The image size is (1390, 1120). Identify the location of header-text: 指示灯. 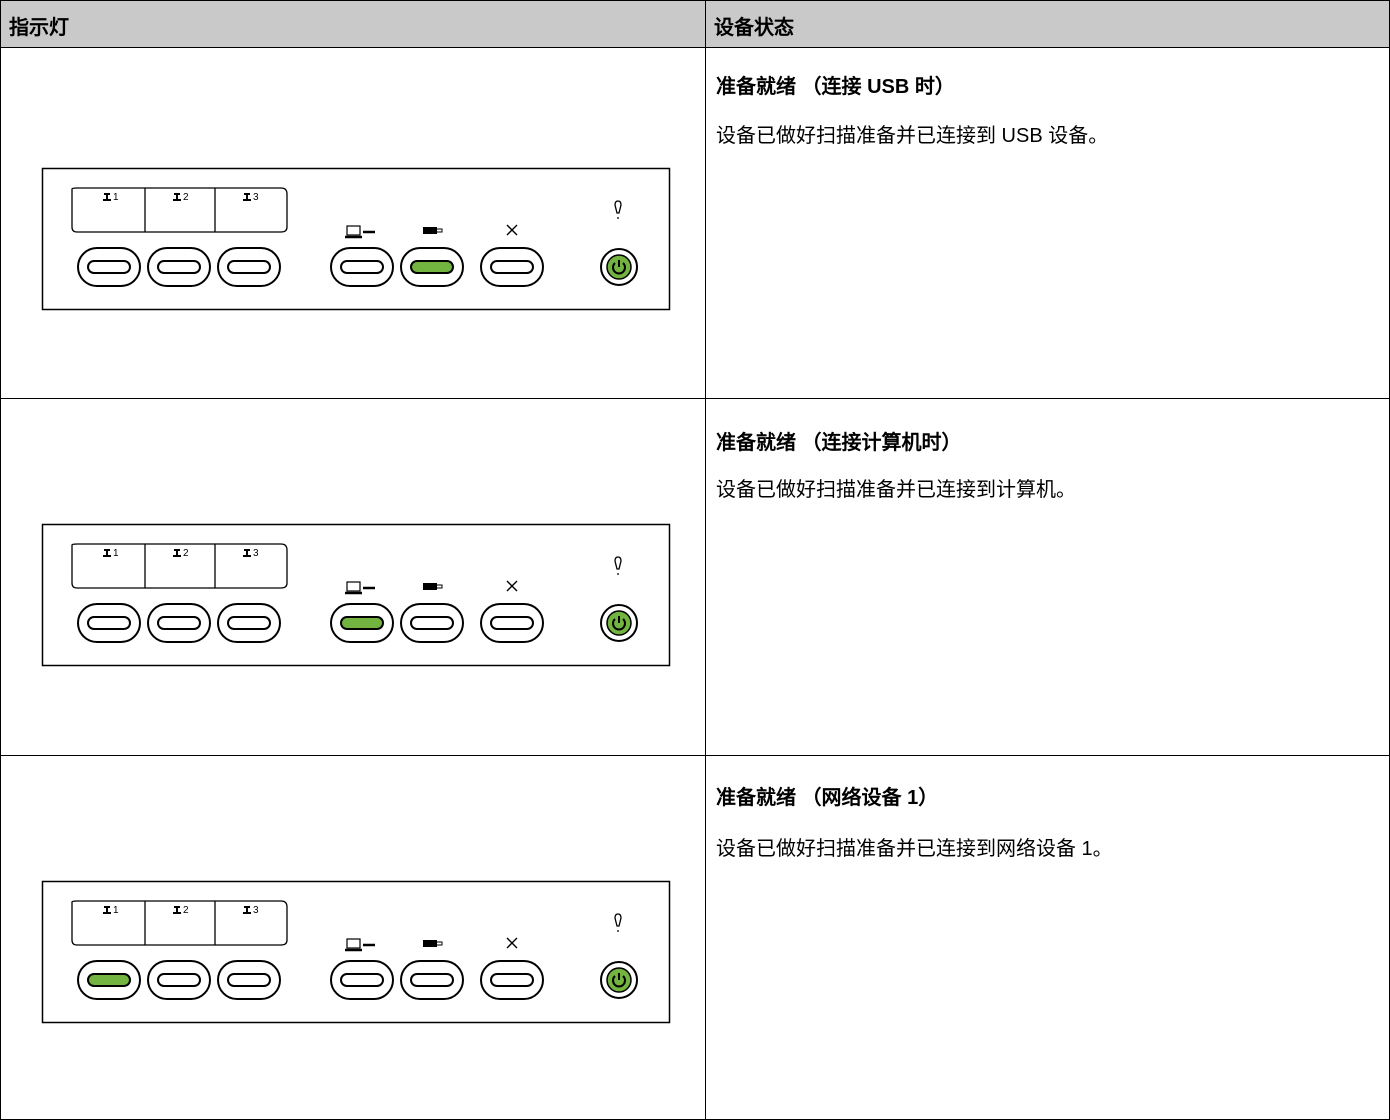
(39, 28).